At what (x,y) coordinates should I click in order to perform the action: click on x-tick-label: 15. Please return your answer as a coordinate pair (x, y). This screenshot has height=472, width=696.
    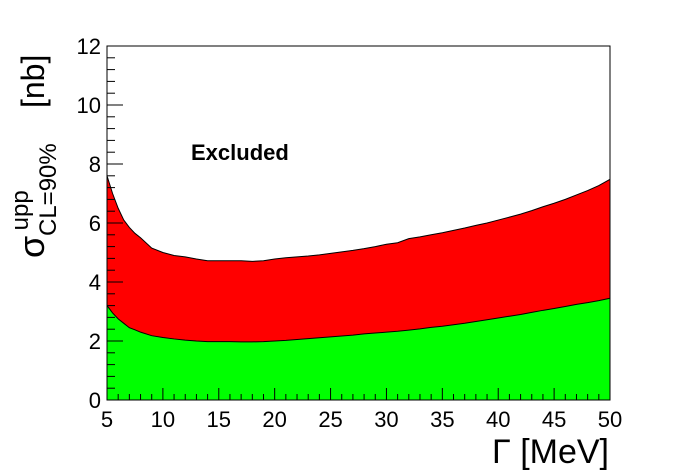
    Looking at the image, I should click on (219, 419).